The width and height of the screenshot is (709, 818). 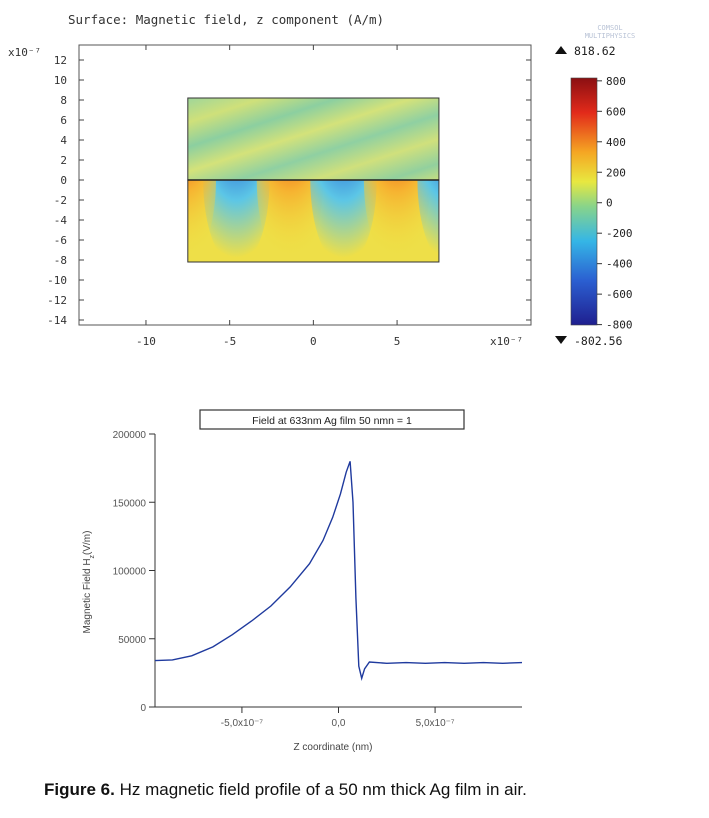 I want to click on x-tick-label: -10, so click(x=146, y=341).